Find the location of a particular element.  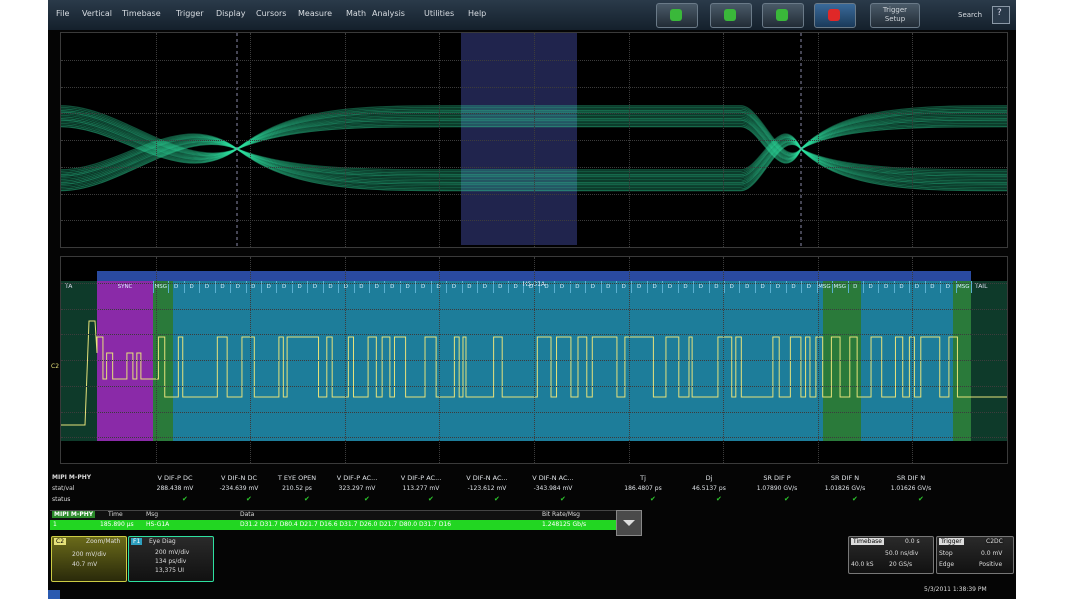

stop-button is located at coordinates (835, 15).